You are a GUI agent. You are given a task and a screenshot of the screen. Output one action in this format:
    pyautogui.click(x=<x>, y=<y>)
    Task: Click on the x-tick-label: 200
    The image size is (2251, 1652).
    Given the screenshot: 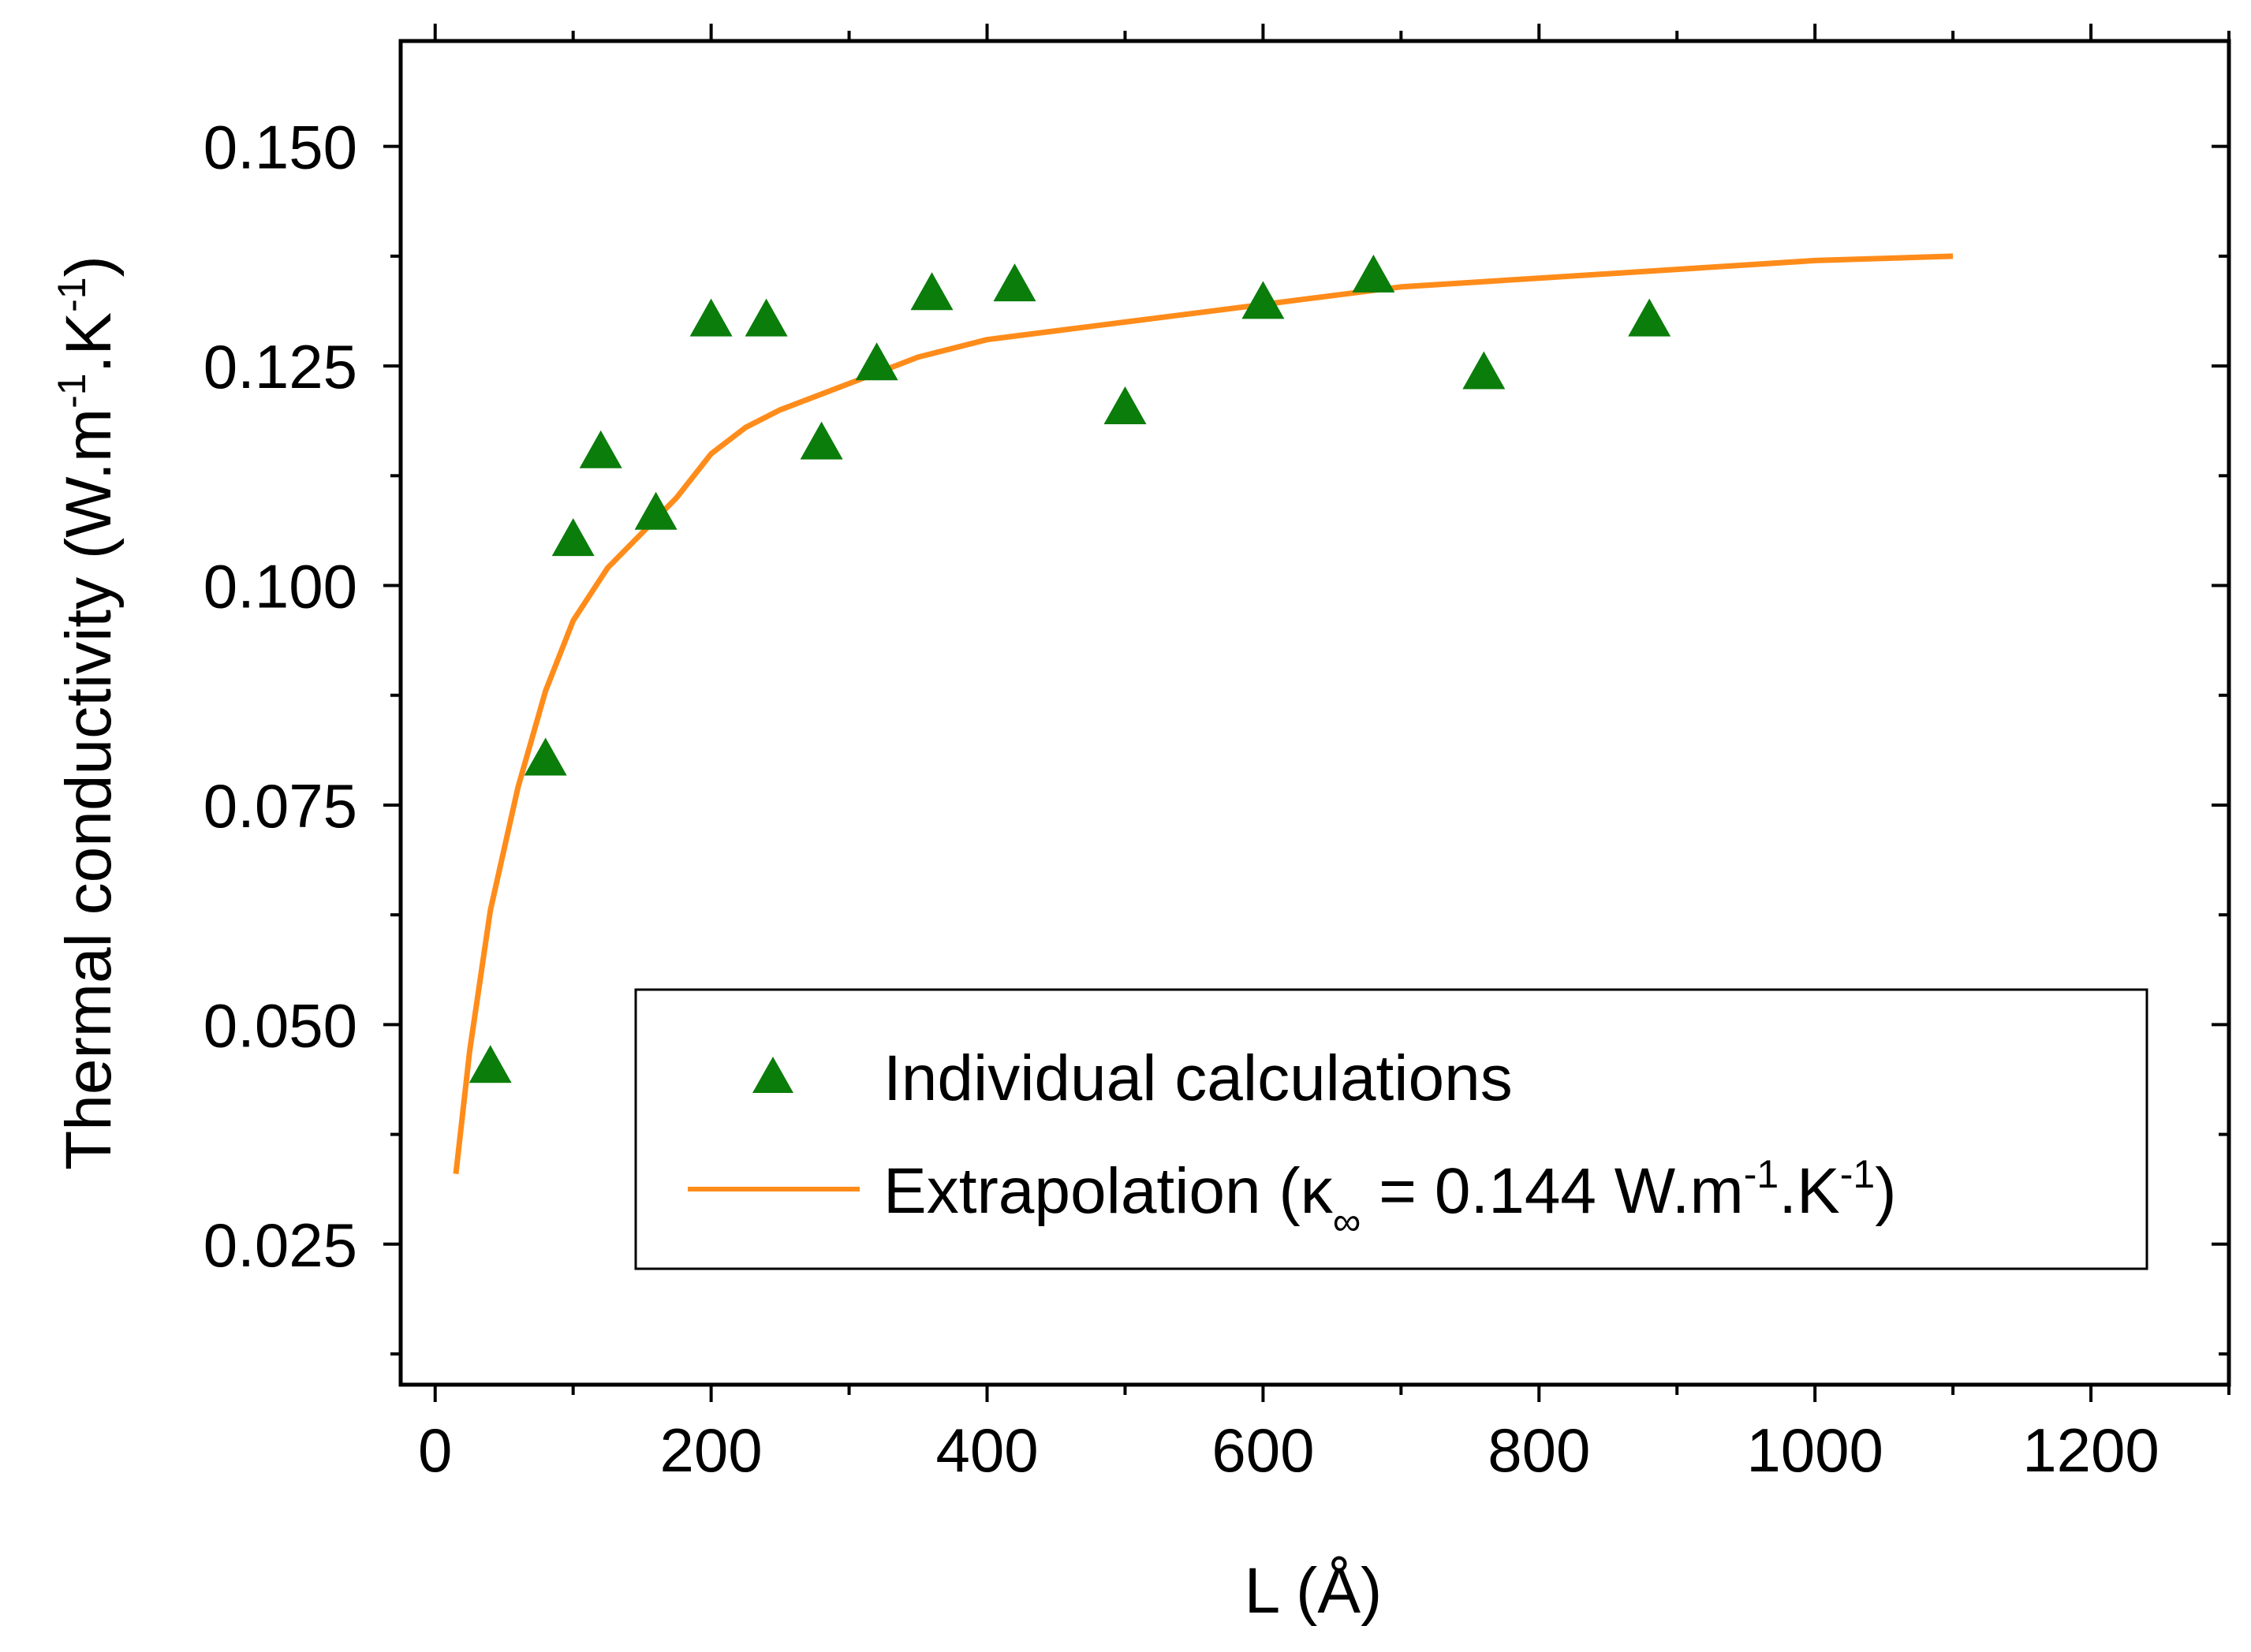 What is the action you would take?
    pyautogui.click(x=711, y=1450)
    